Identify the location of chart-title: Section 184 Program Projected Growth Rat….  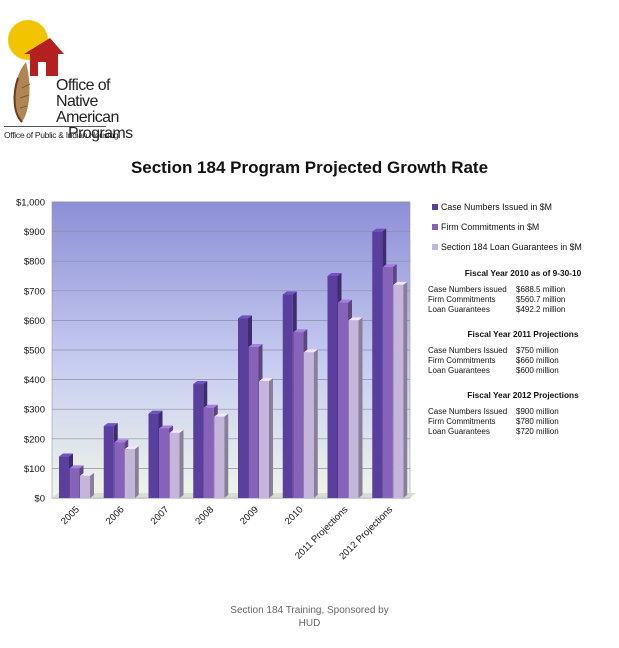
(309, 167).